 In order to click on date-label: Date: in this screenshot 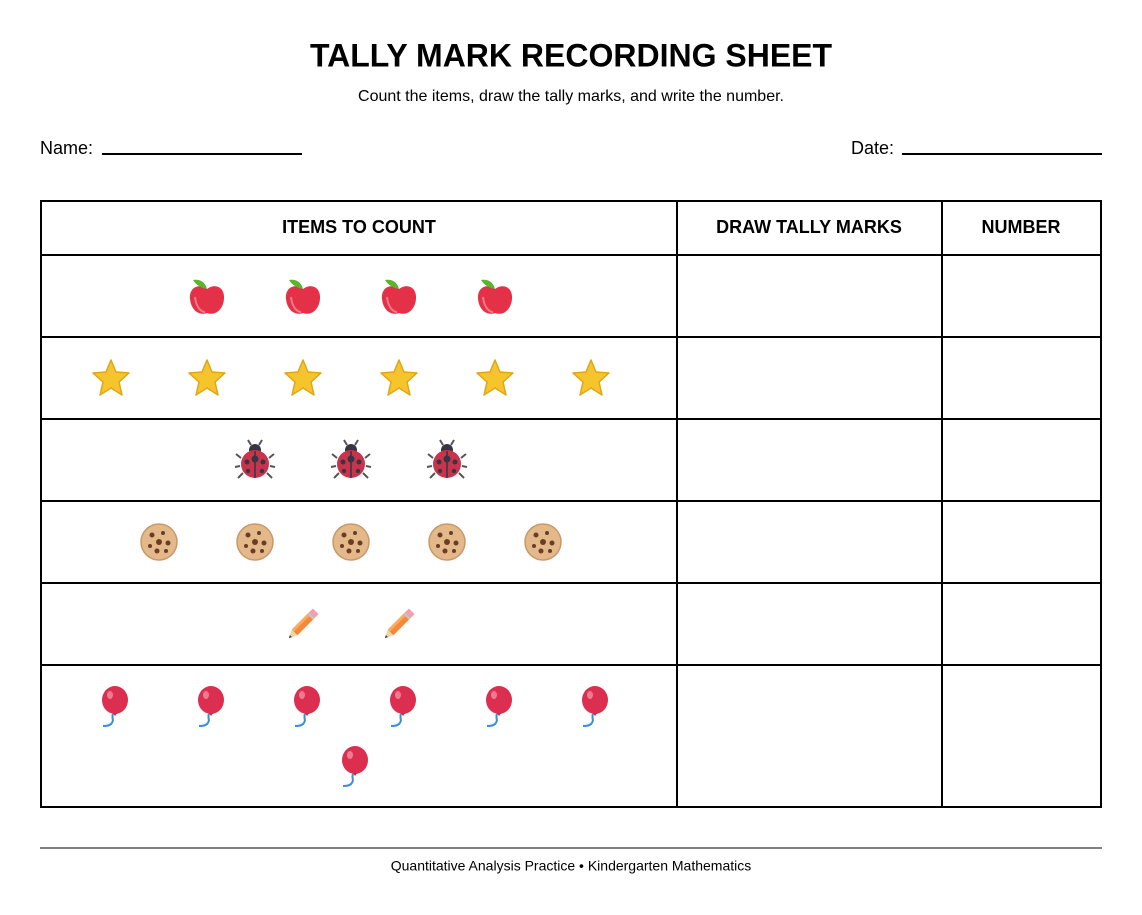, I will do `click(872, 148)`.